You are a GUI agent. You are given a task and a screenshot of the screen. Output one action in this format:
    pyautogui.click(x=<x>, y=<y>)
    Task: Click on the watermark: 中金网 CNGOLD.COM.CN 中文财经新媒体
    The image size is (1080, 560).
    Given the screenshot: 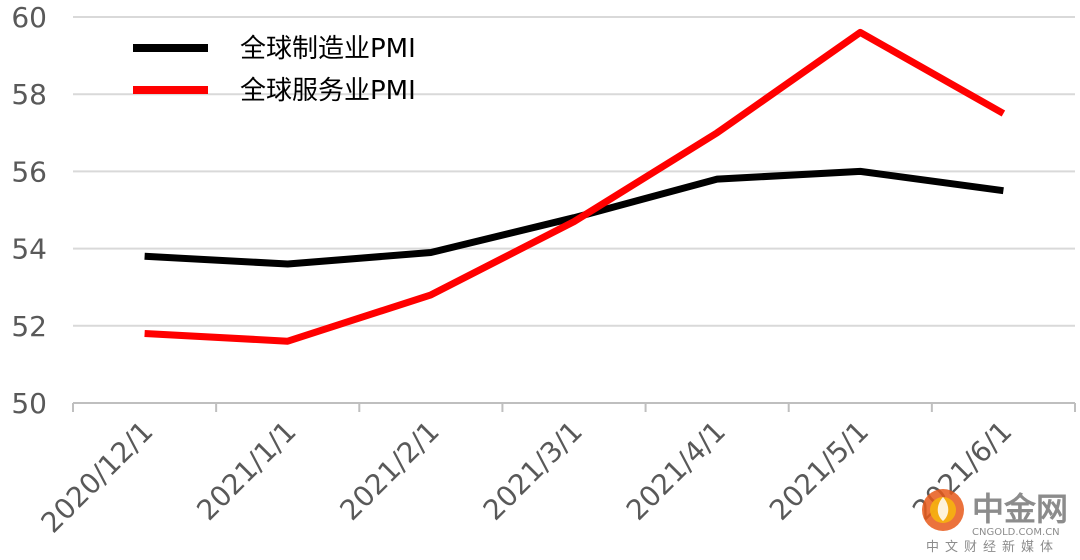 What is the action you would take?
    pyautogui.click(x=995, y=522)
    